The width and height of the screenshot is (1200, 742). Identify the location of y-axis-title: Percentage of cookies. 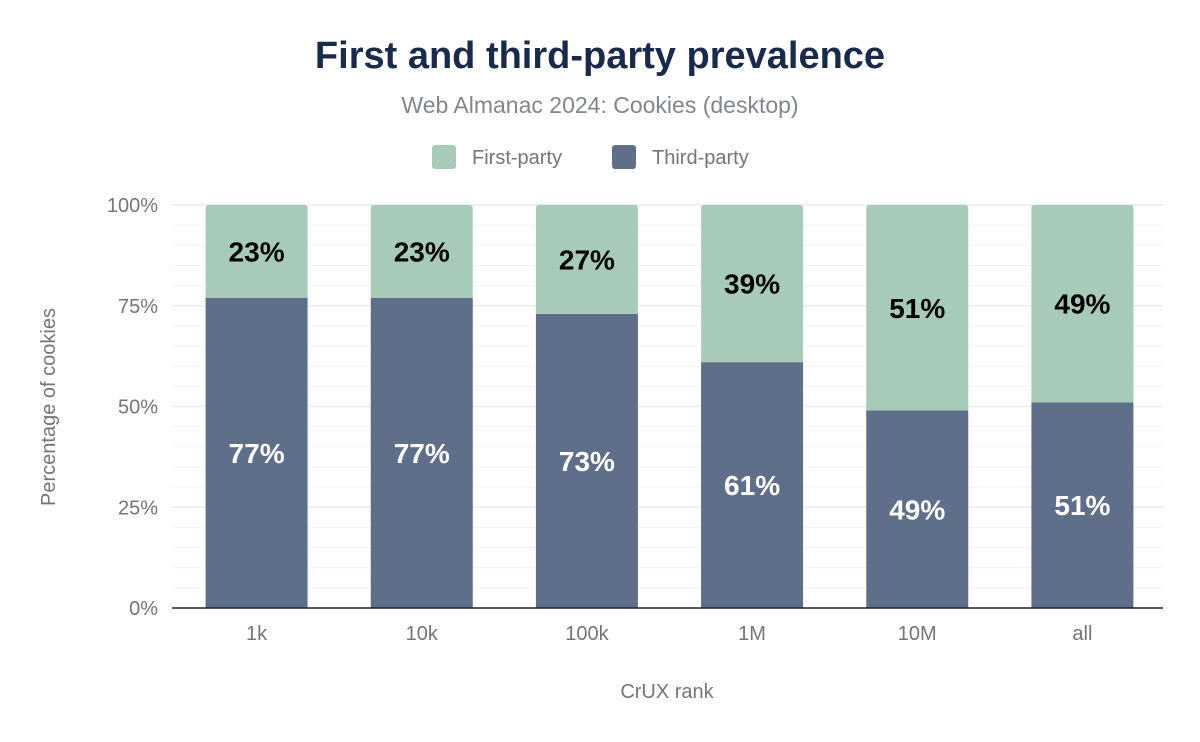
(49, 407).